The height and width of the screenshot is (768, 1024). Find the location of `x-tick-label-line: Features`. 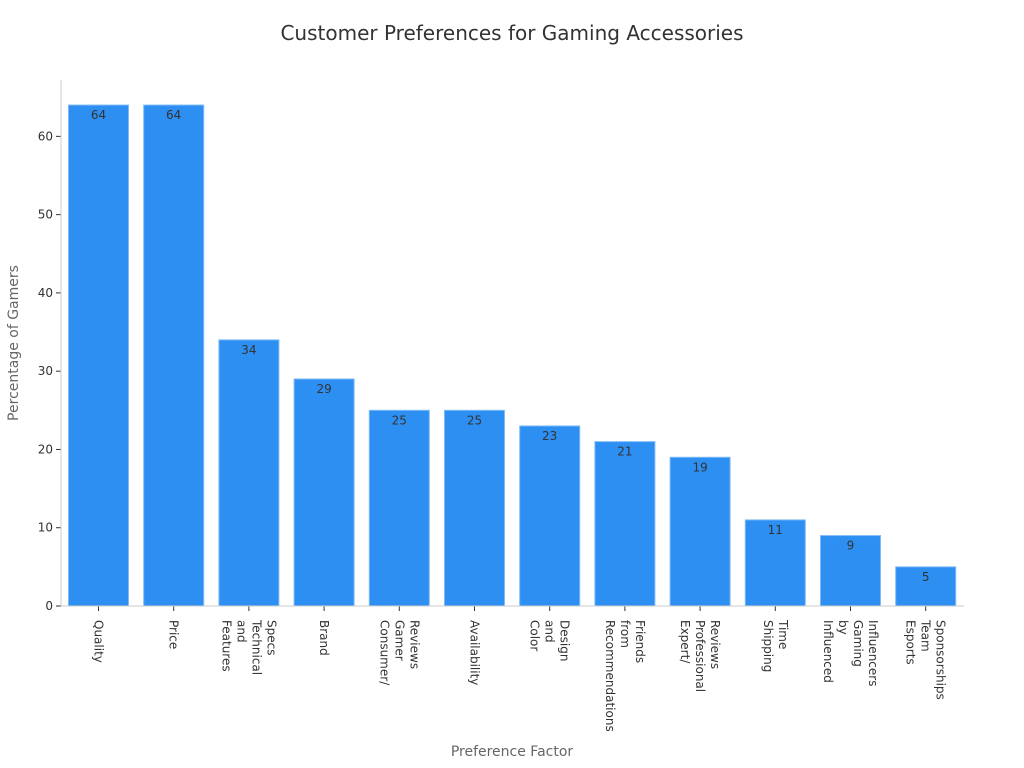

x-tick-label-line: Features is located at coordinates (226, 646).